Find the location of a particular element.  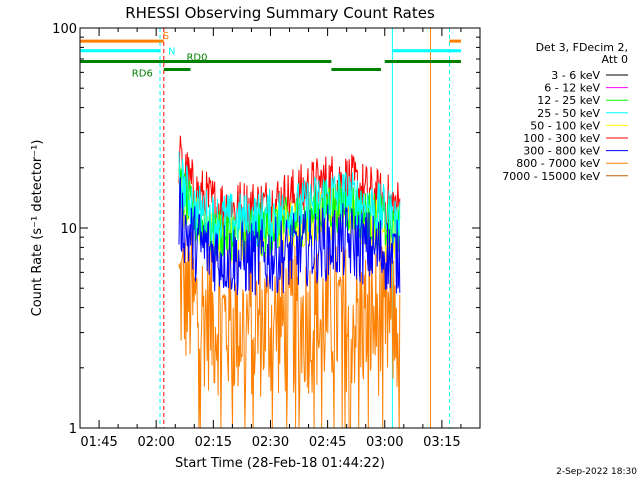

legend-header: Det 3, FDecim 2, is located at coordinates (582, 47).